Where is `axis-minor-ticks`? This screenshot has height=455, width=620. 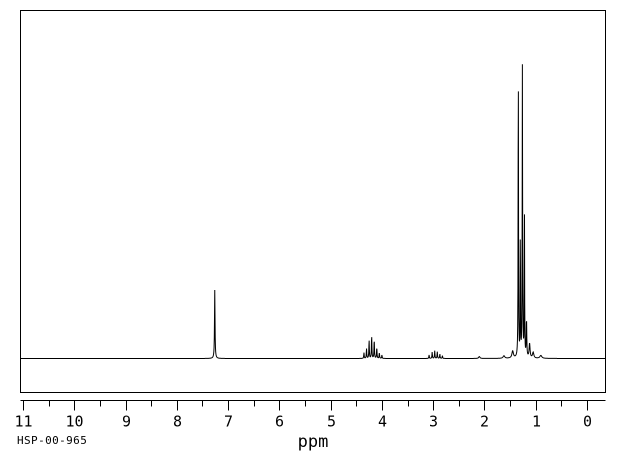 axis-minor-ticks is located at coordinates (305, 403).